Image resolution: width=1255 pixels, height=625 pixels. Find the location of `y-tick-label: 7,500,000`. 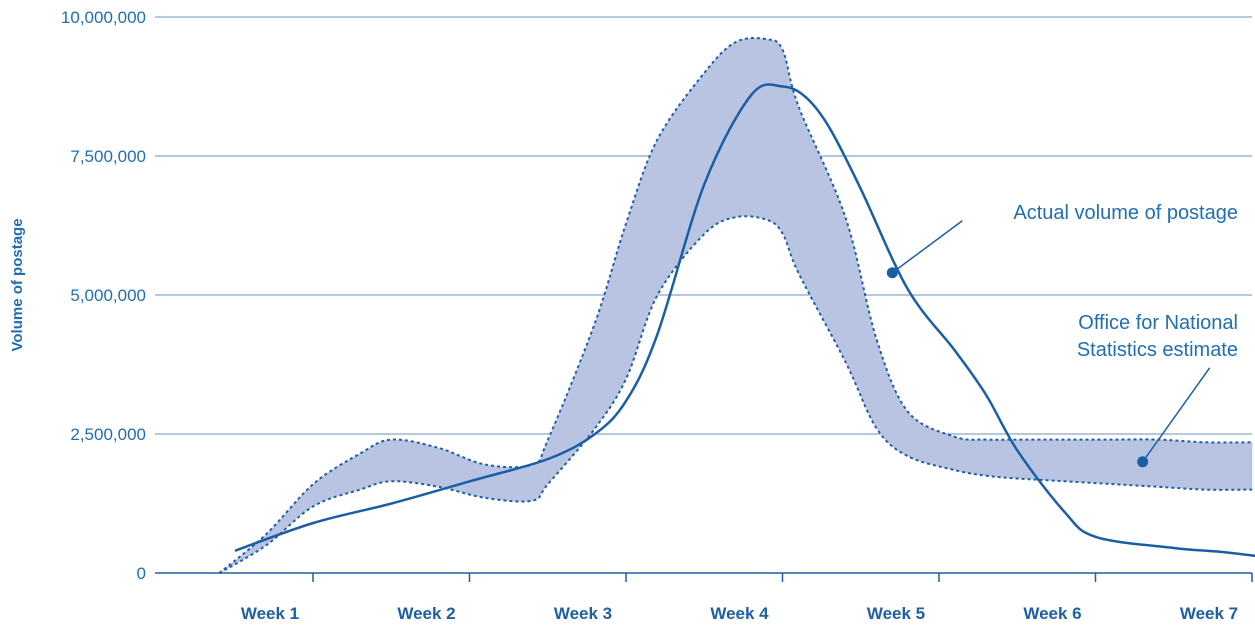

y-tick-label: 7,500,000 is located at coordinates (108, 156).